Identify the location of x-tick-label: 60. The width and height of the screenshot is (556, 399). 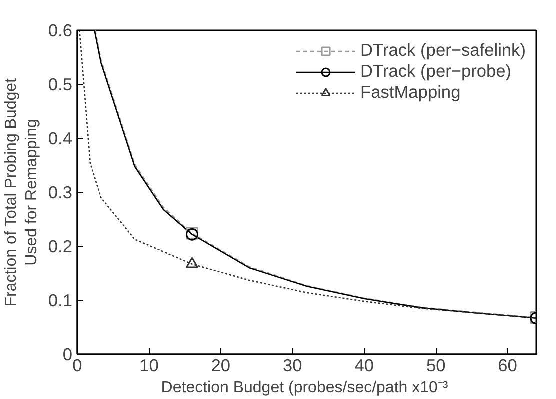
(508, 366).